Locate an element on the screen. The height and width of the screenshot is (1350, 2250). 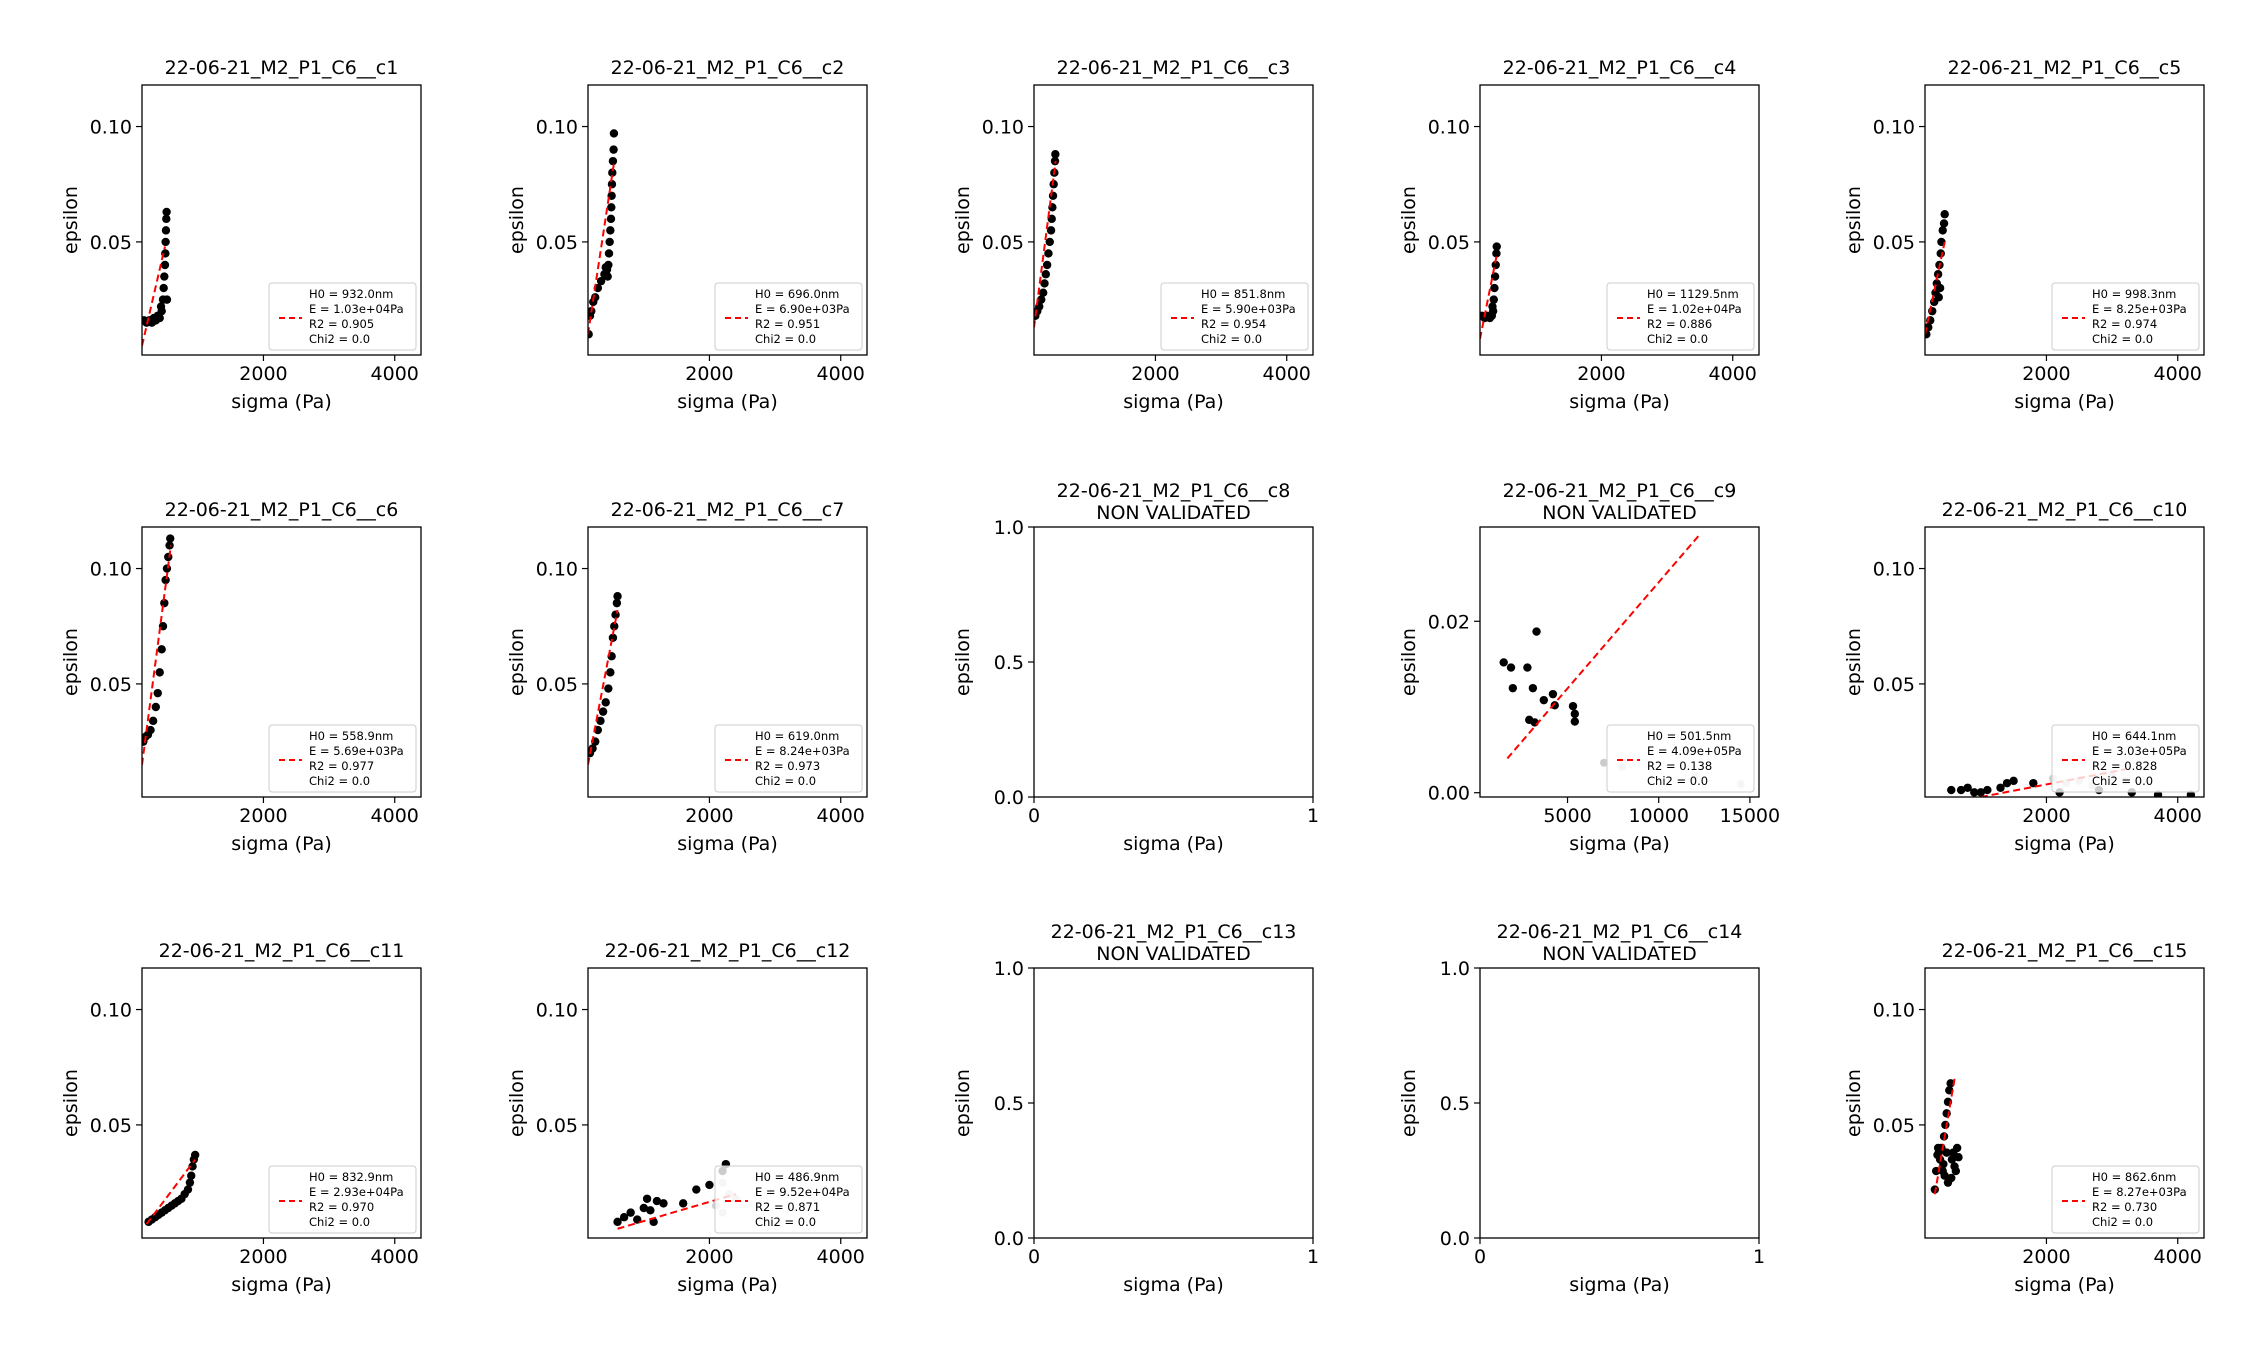
subplot-title: 22-06-21_M2_P1_C6__c9 is located at coordinates (1620, 491).